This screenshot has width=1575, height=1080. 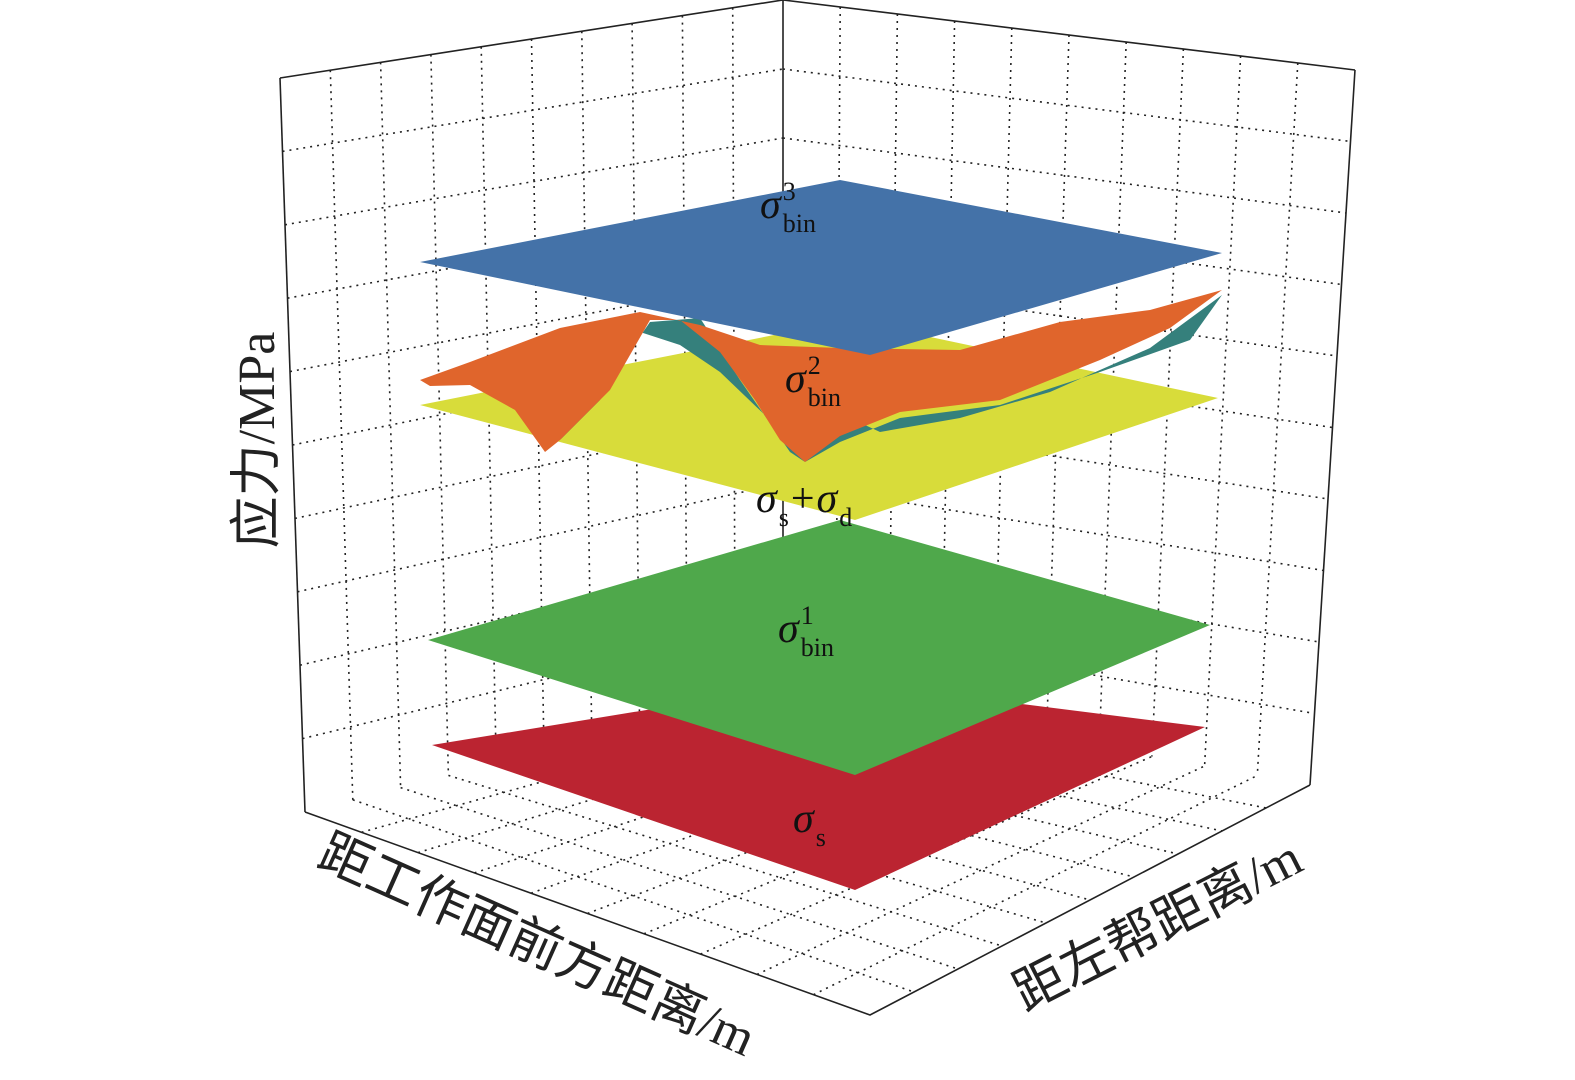 I want to click on surface-orange, so click(x=821, y=376).